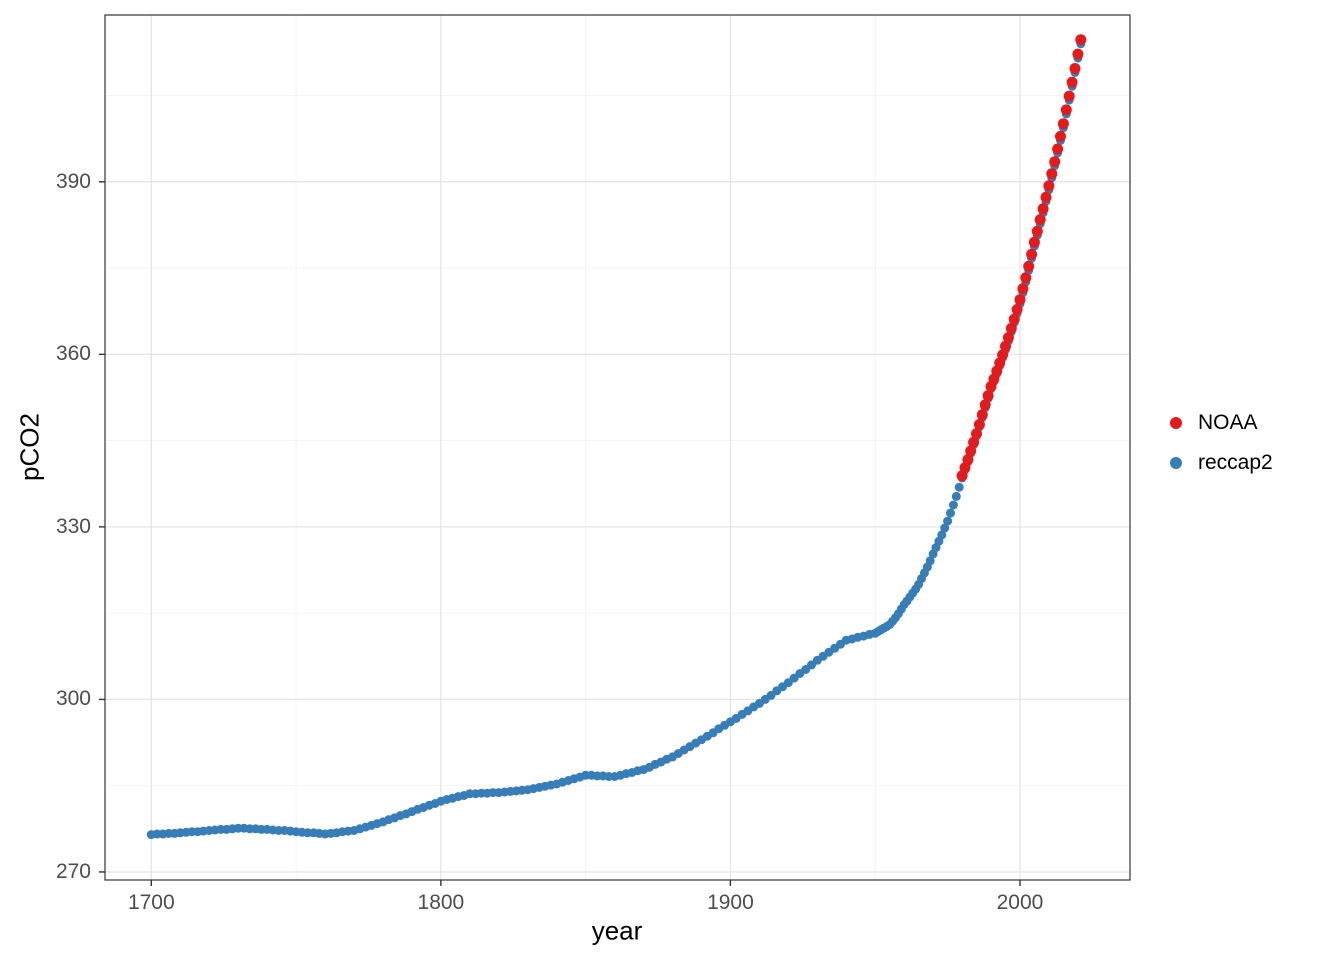 The height and width of the screenshot is (960, 1344). I want to click on y-axis-title: pCO2, so click(29, 447).